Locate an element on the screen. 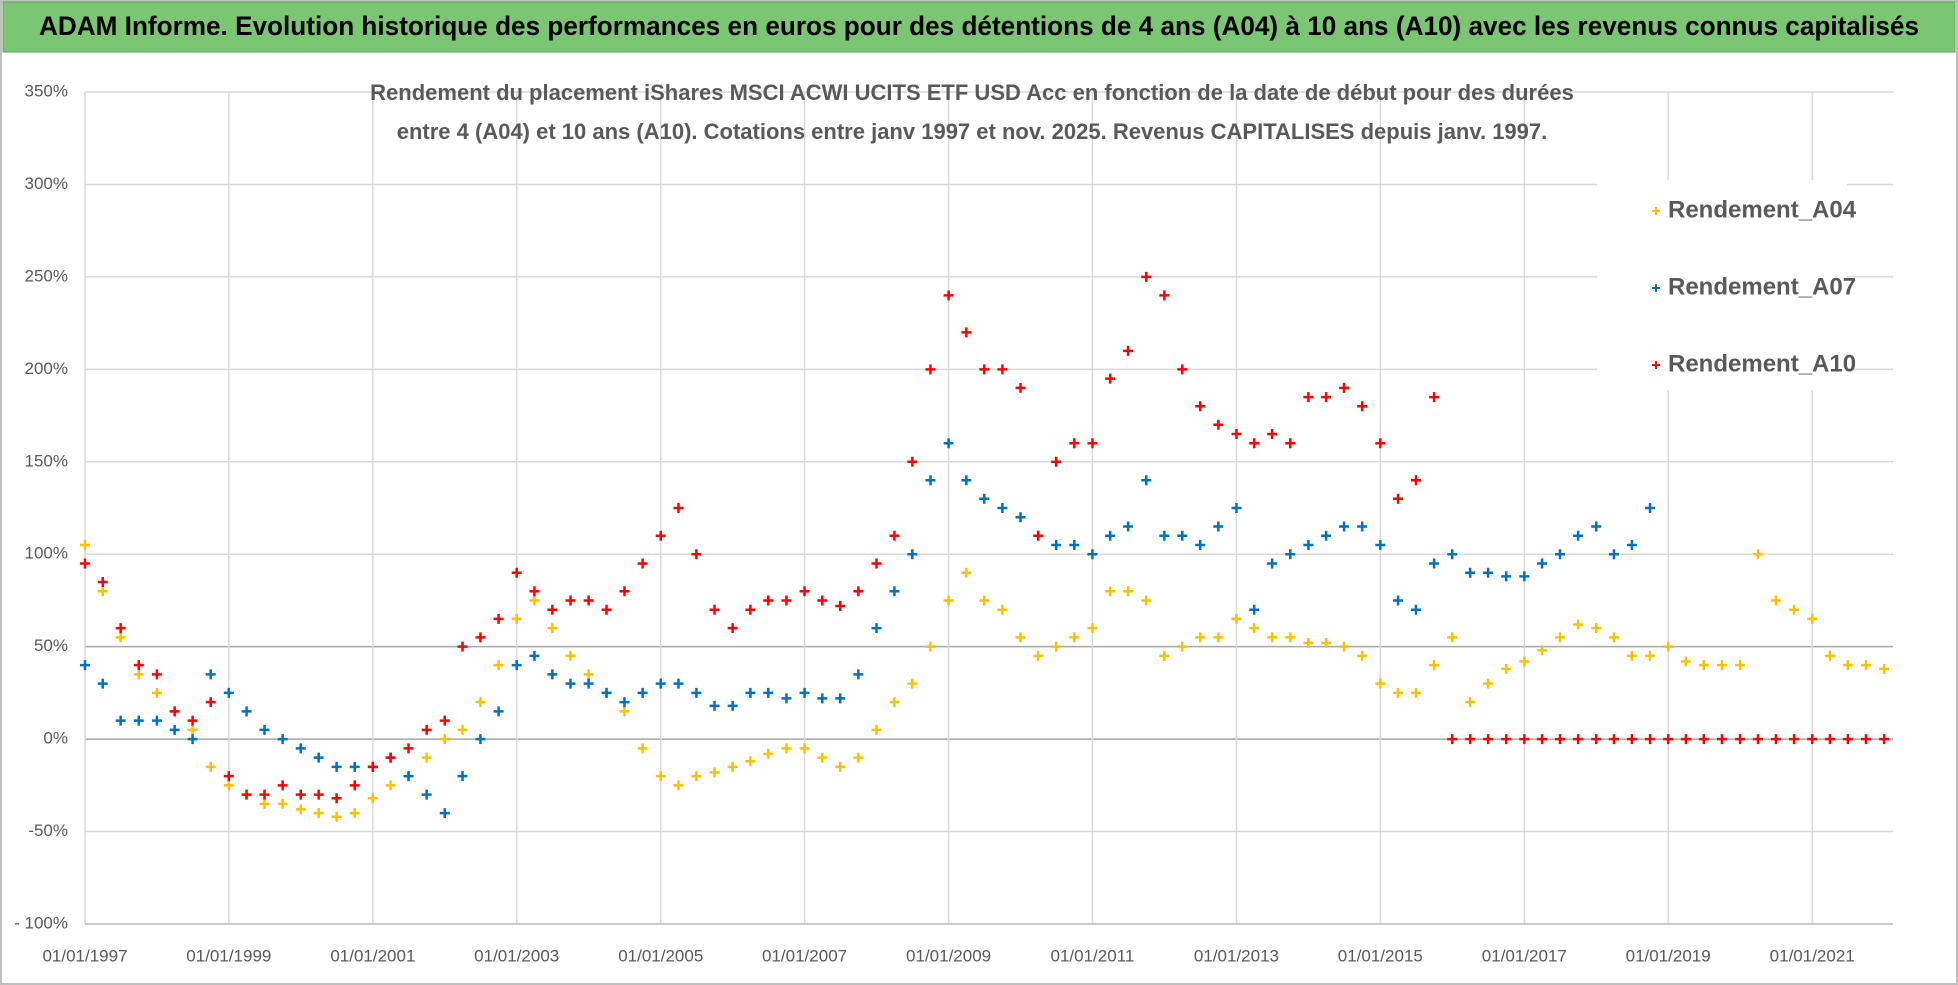 This screenshot has height=985, width=1958. legend-label: Rendement_A10 is located at coordinates (1762, 363).